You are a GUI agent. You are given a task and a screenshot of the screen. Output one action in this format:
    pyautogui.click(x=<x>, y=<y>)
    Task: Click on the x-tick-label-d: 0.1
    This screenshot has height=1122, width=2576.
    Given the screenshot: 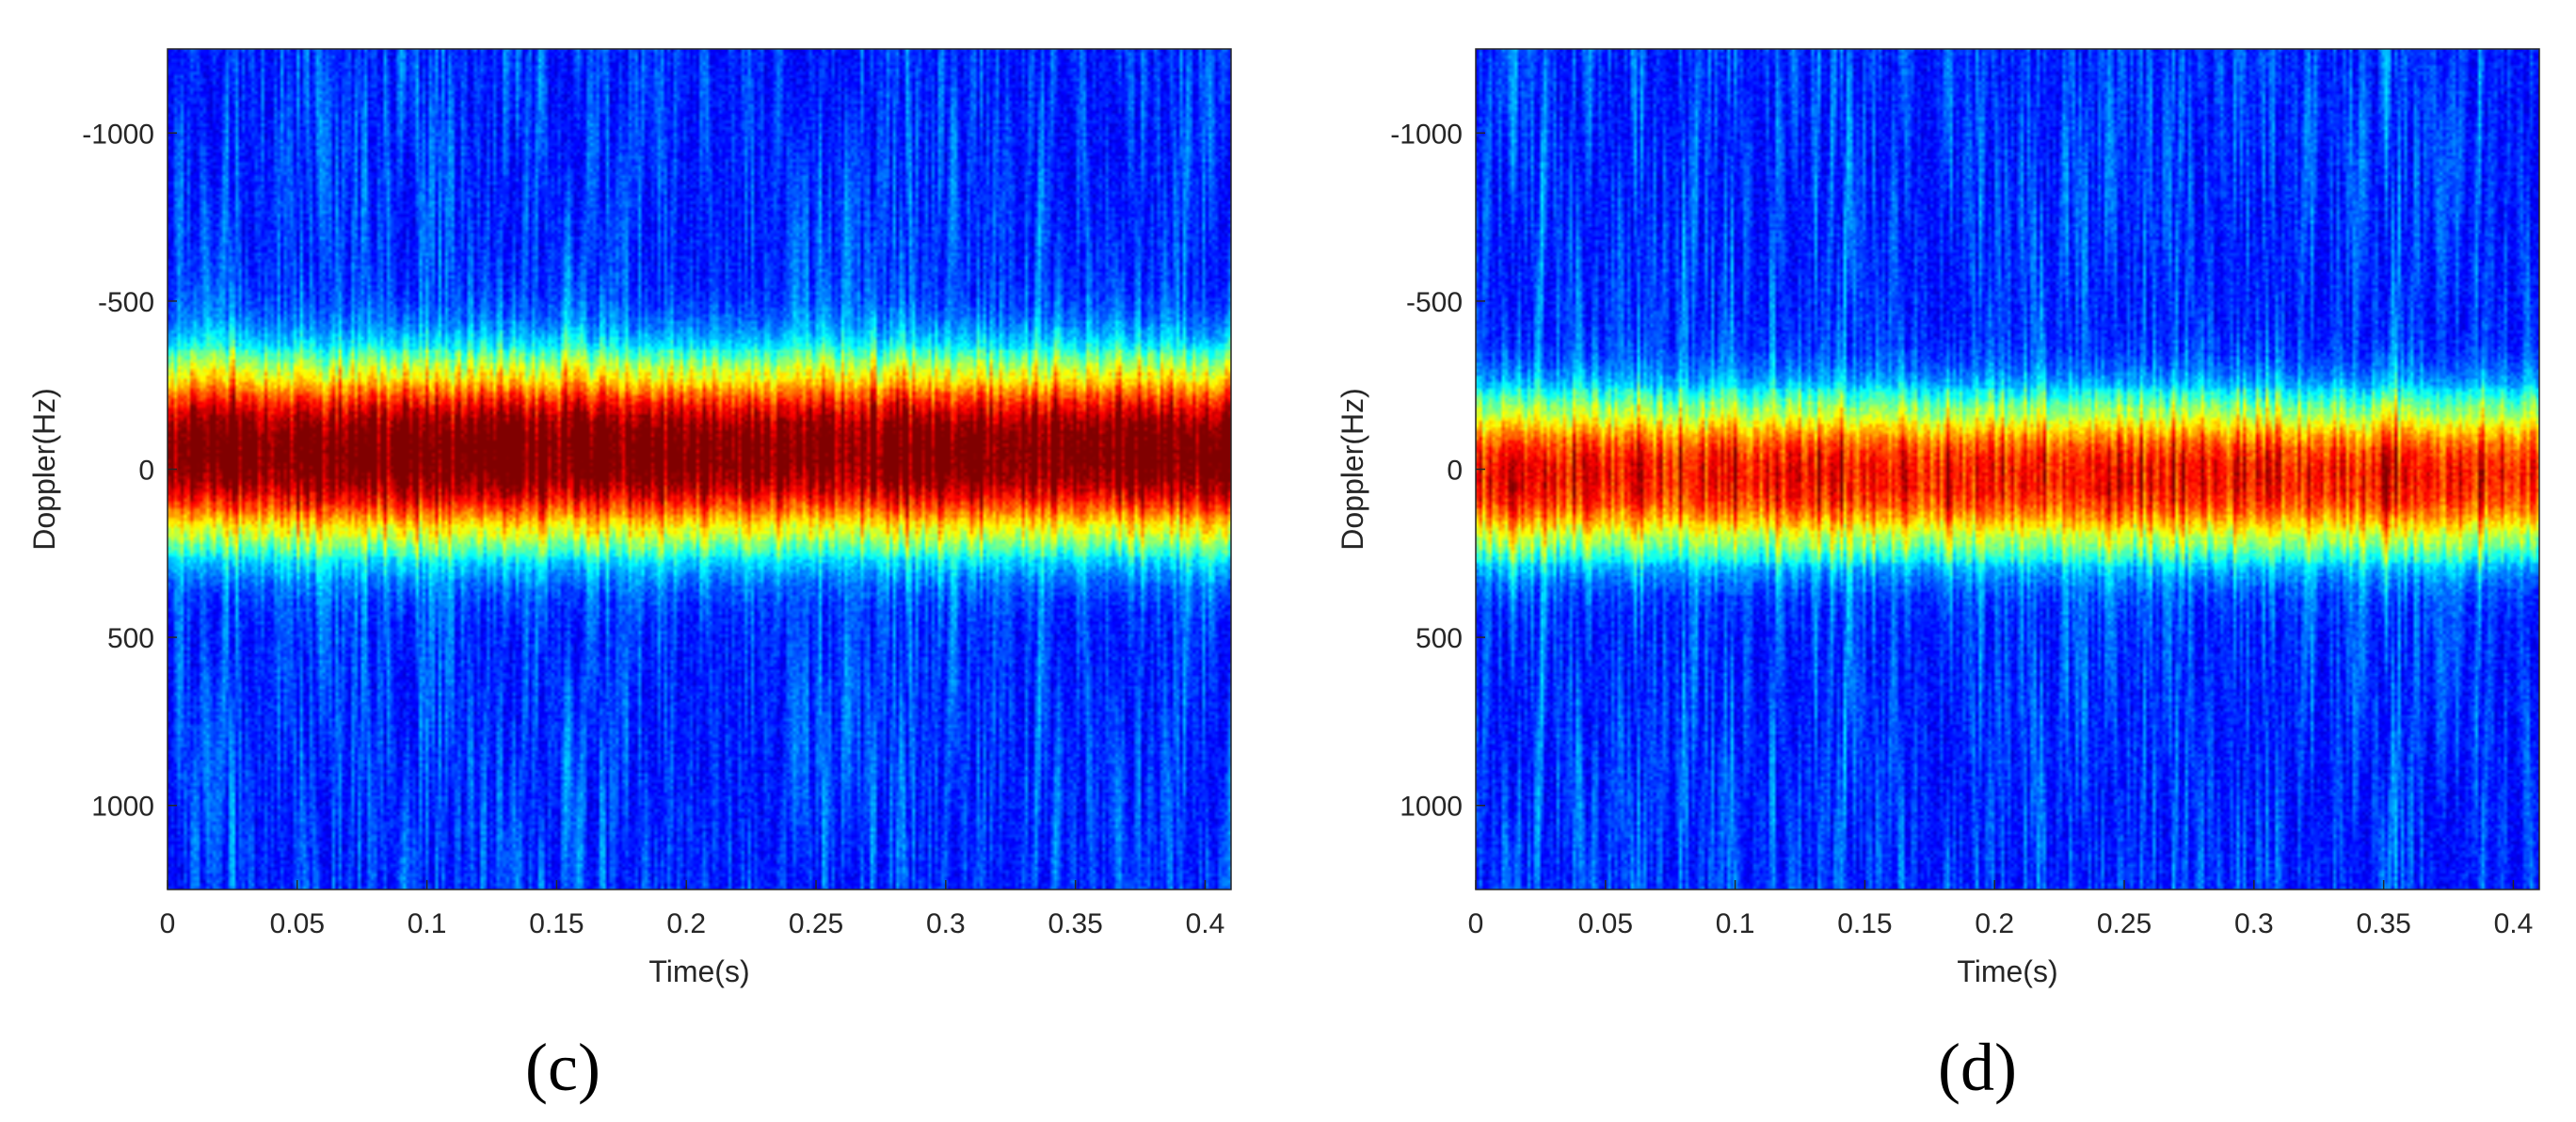 What is the action you would take?
    pyautogui.click(x=1735, y=924)
    